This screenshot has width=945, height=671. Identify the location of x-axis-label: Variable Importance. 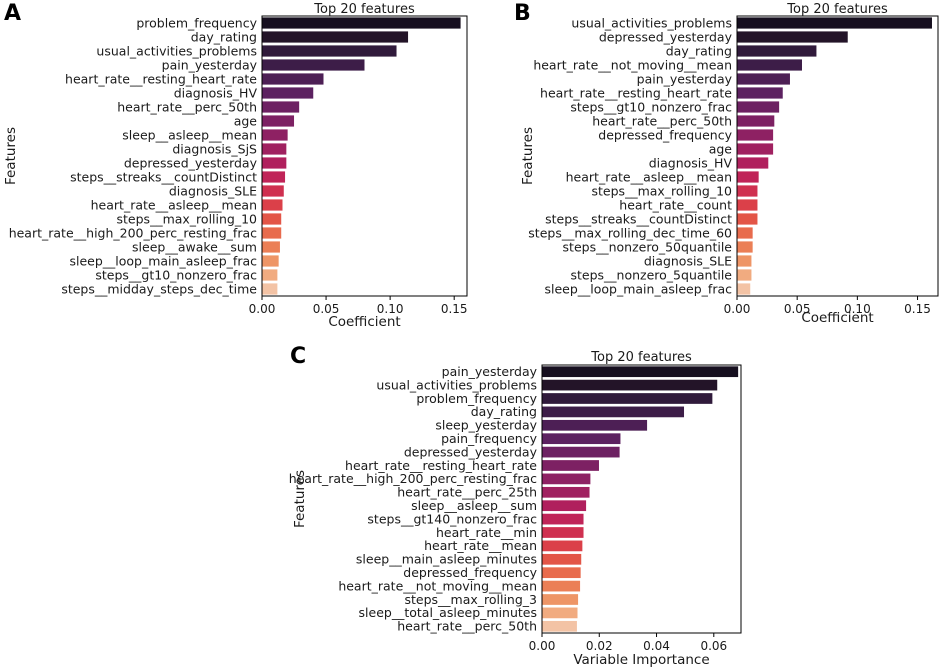
(641, 660).